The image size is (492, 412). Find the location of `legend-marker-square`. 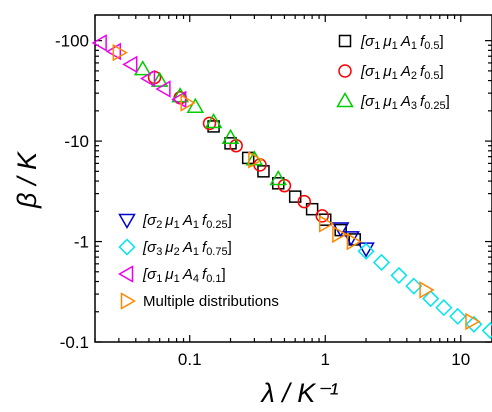

legend-marker-square is located at coordinates (345, 41).